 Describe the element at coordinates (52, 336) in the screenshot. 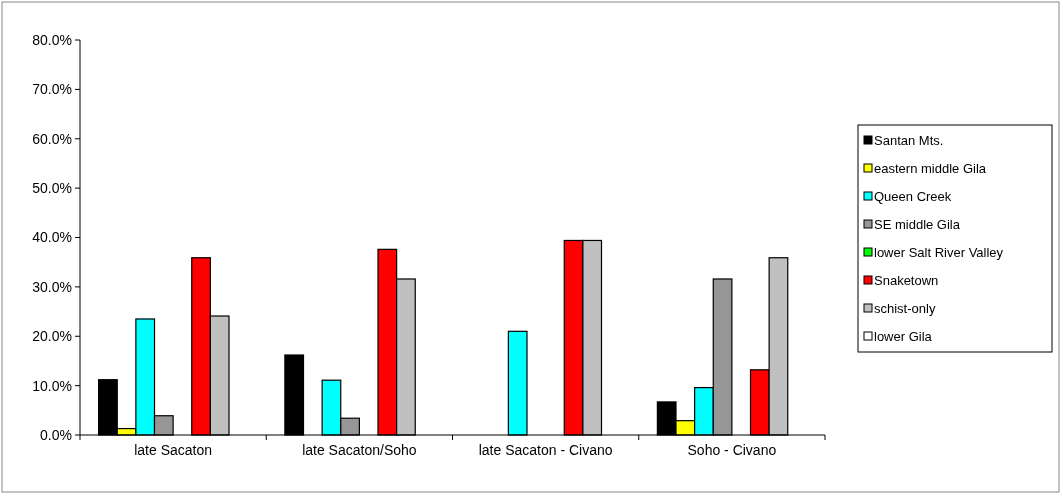

I see `y-tick-label: 20.0%` at that location.